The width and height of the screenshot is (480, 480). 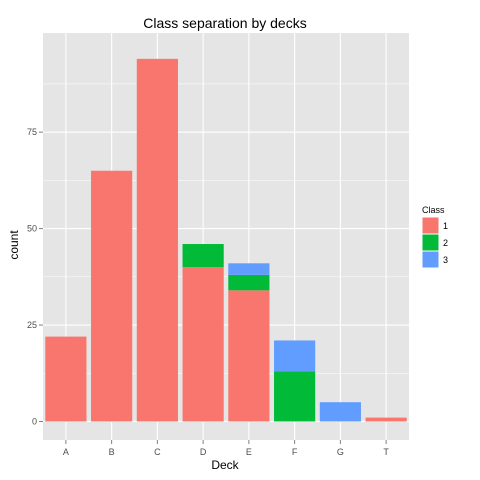 I want to click on x-tick-label: D, so click(x=203, y=452).